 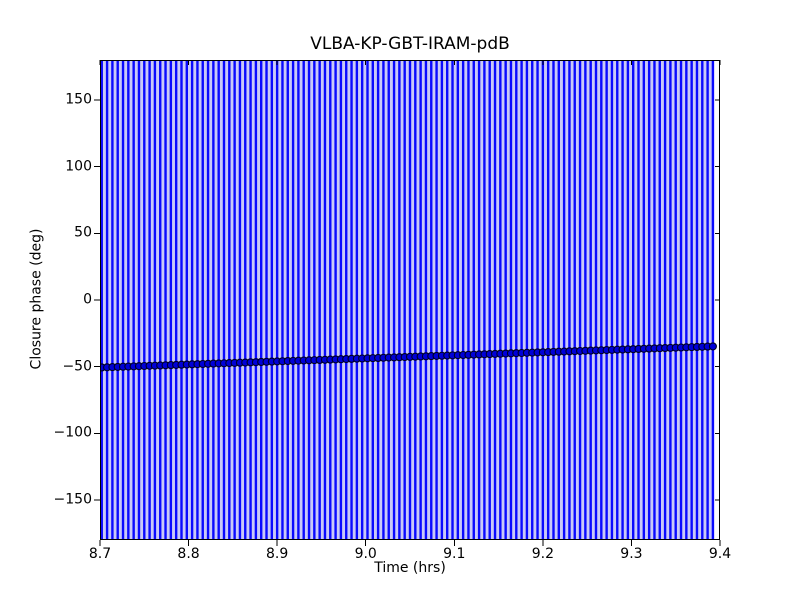 What do you see at coordinates (72, 499) in the screenshot?
I see `y-tick-label: −150` at bounding box center [72, 499].